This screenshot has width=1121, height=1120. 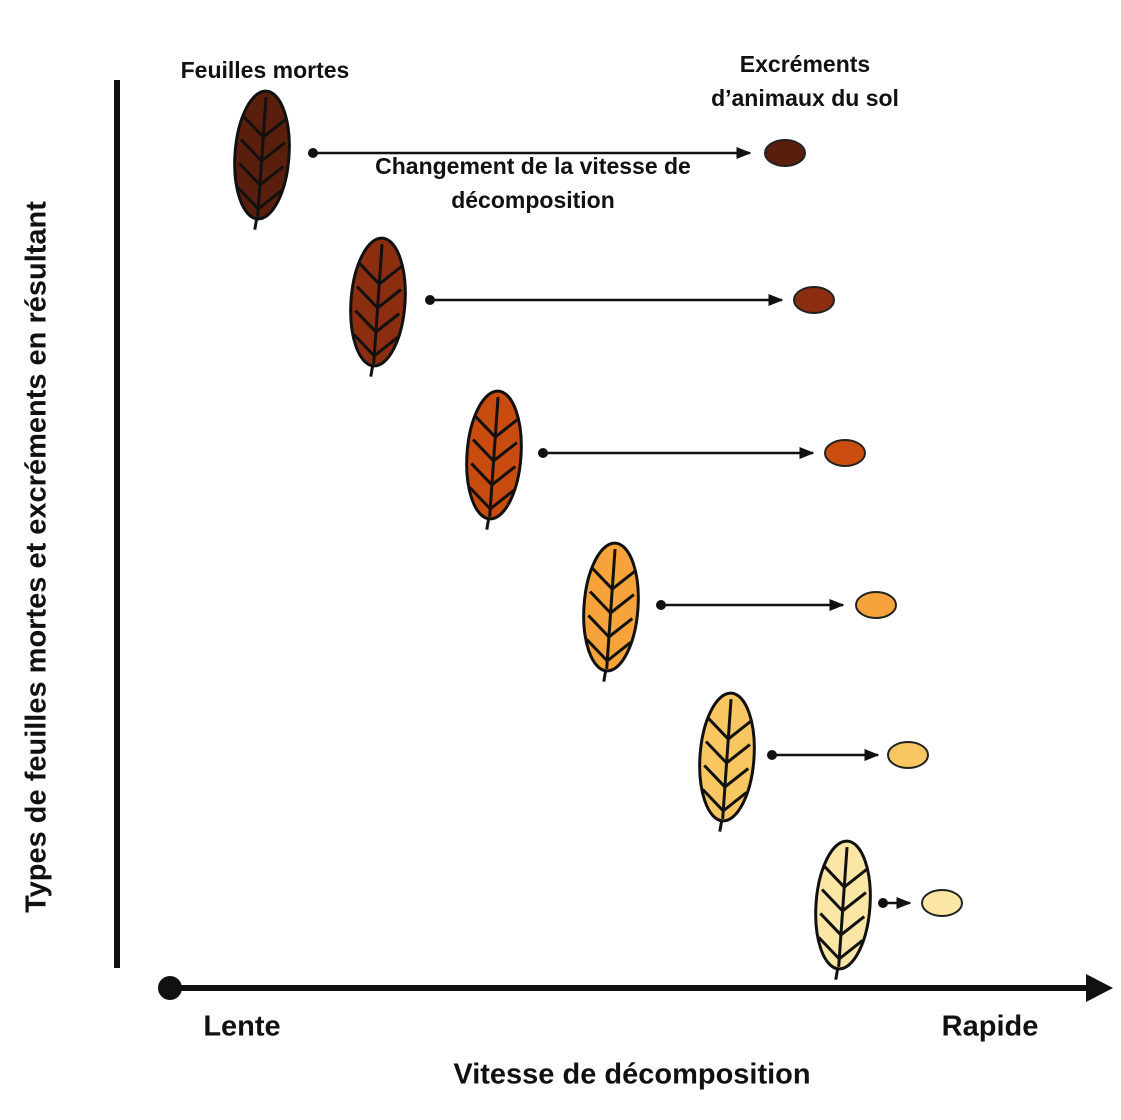 What do you see at coordinates (265, 70) in the screenshot?
I see `leaves-label: Feuilles mortes` at bounding box center [265, 70].